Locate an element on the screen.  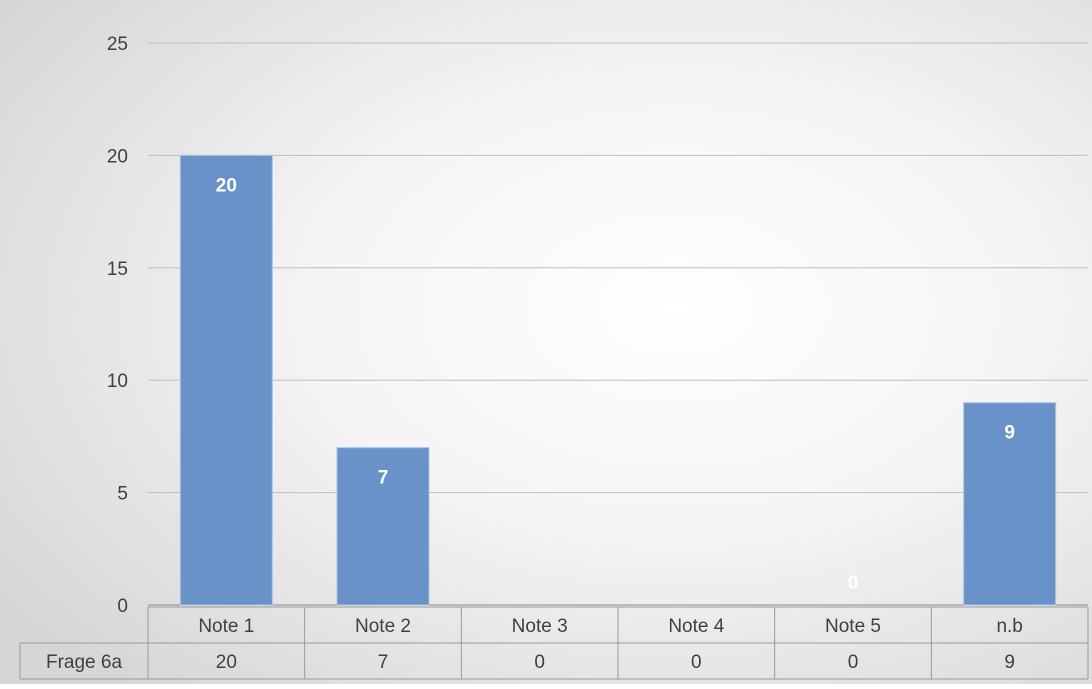
y-tick-label: 10 is located at coordinates (117, 381).